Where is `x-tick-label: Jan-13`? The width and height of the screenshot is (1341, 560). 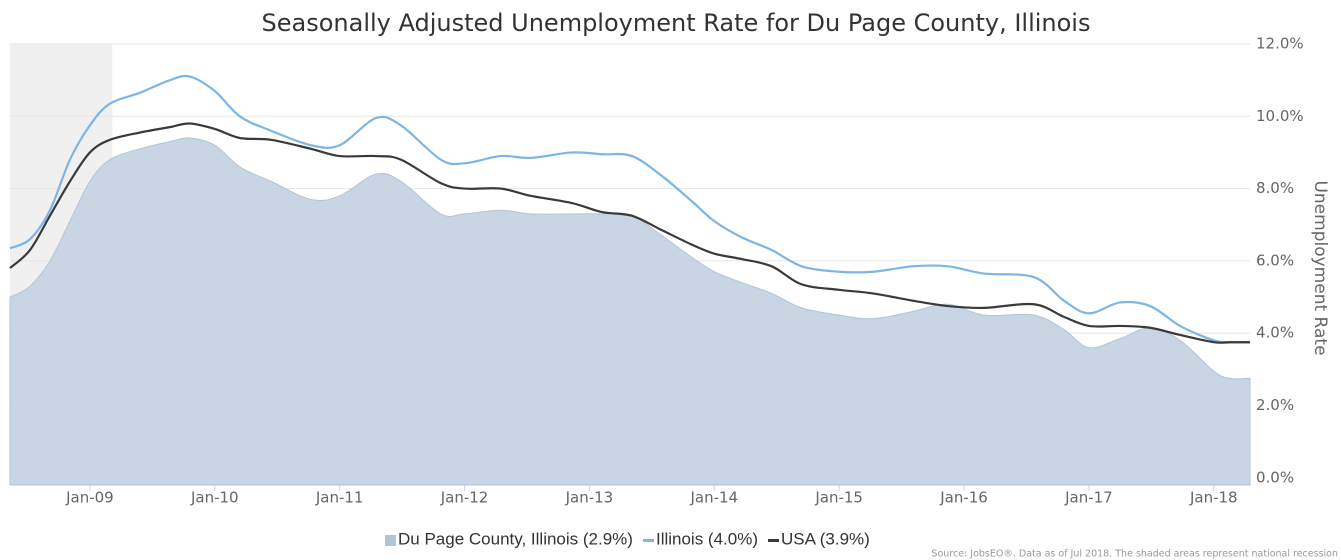
x-tick-label: Jan-13 is located at coordinates (589, 498).